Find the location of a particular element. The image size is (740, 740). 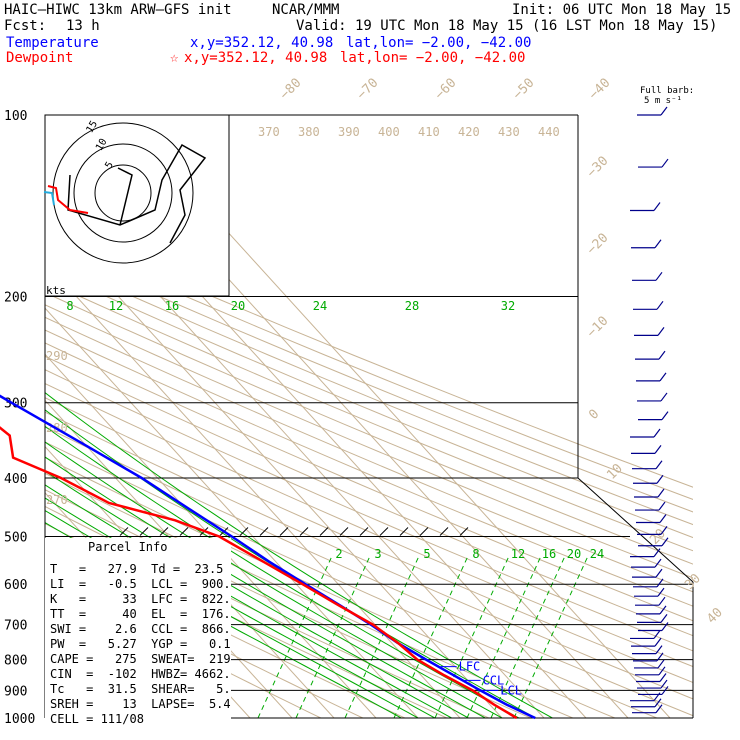

isotherm-label: −50 is located at coordinates (523, 89).